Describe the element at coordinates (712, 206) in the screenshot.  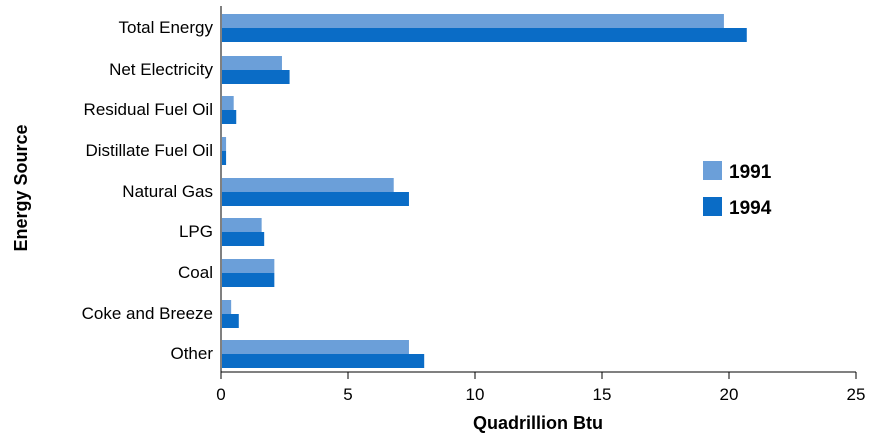
I see `legend-swatch-1994` at that location.